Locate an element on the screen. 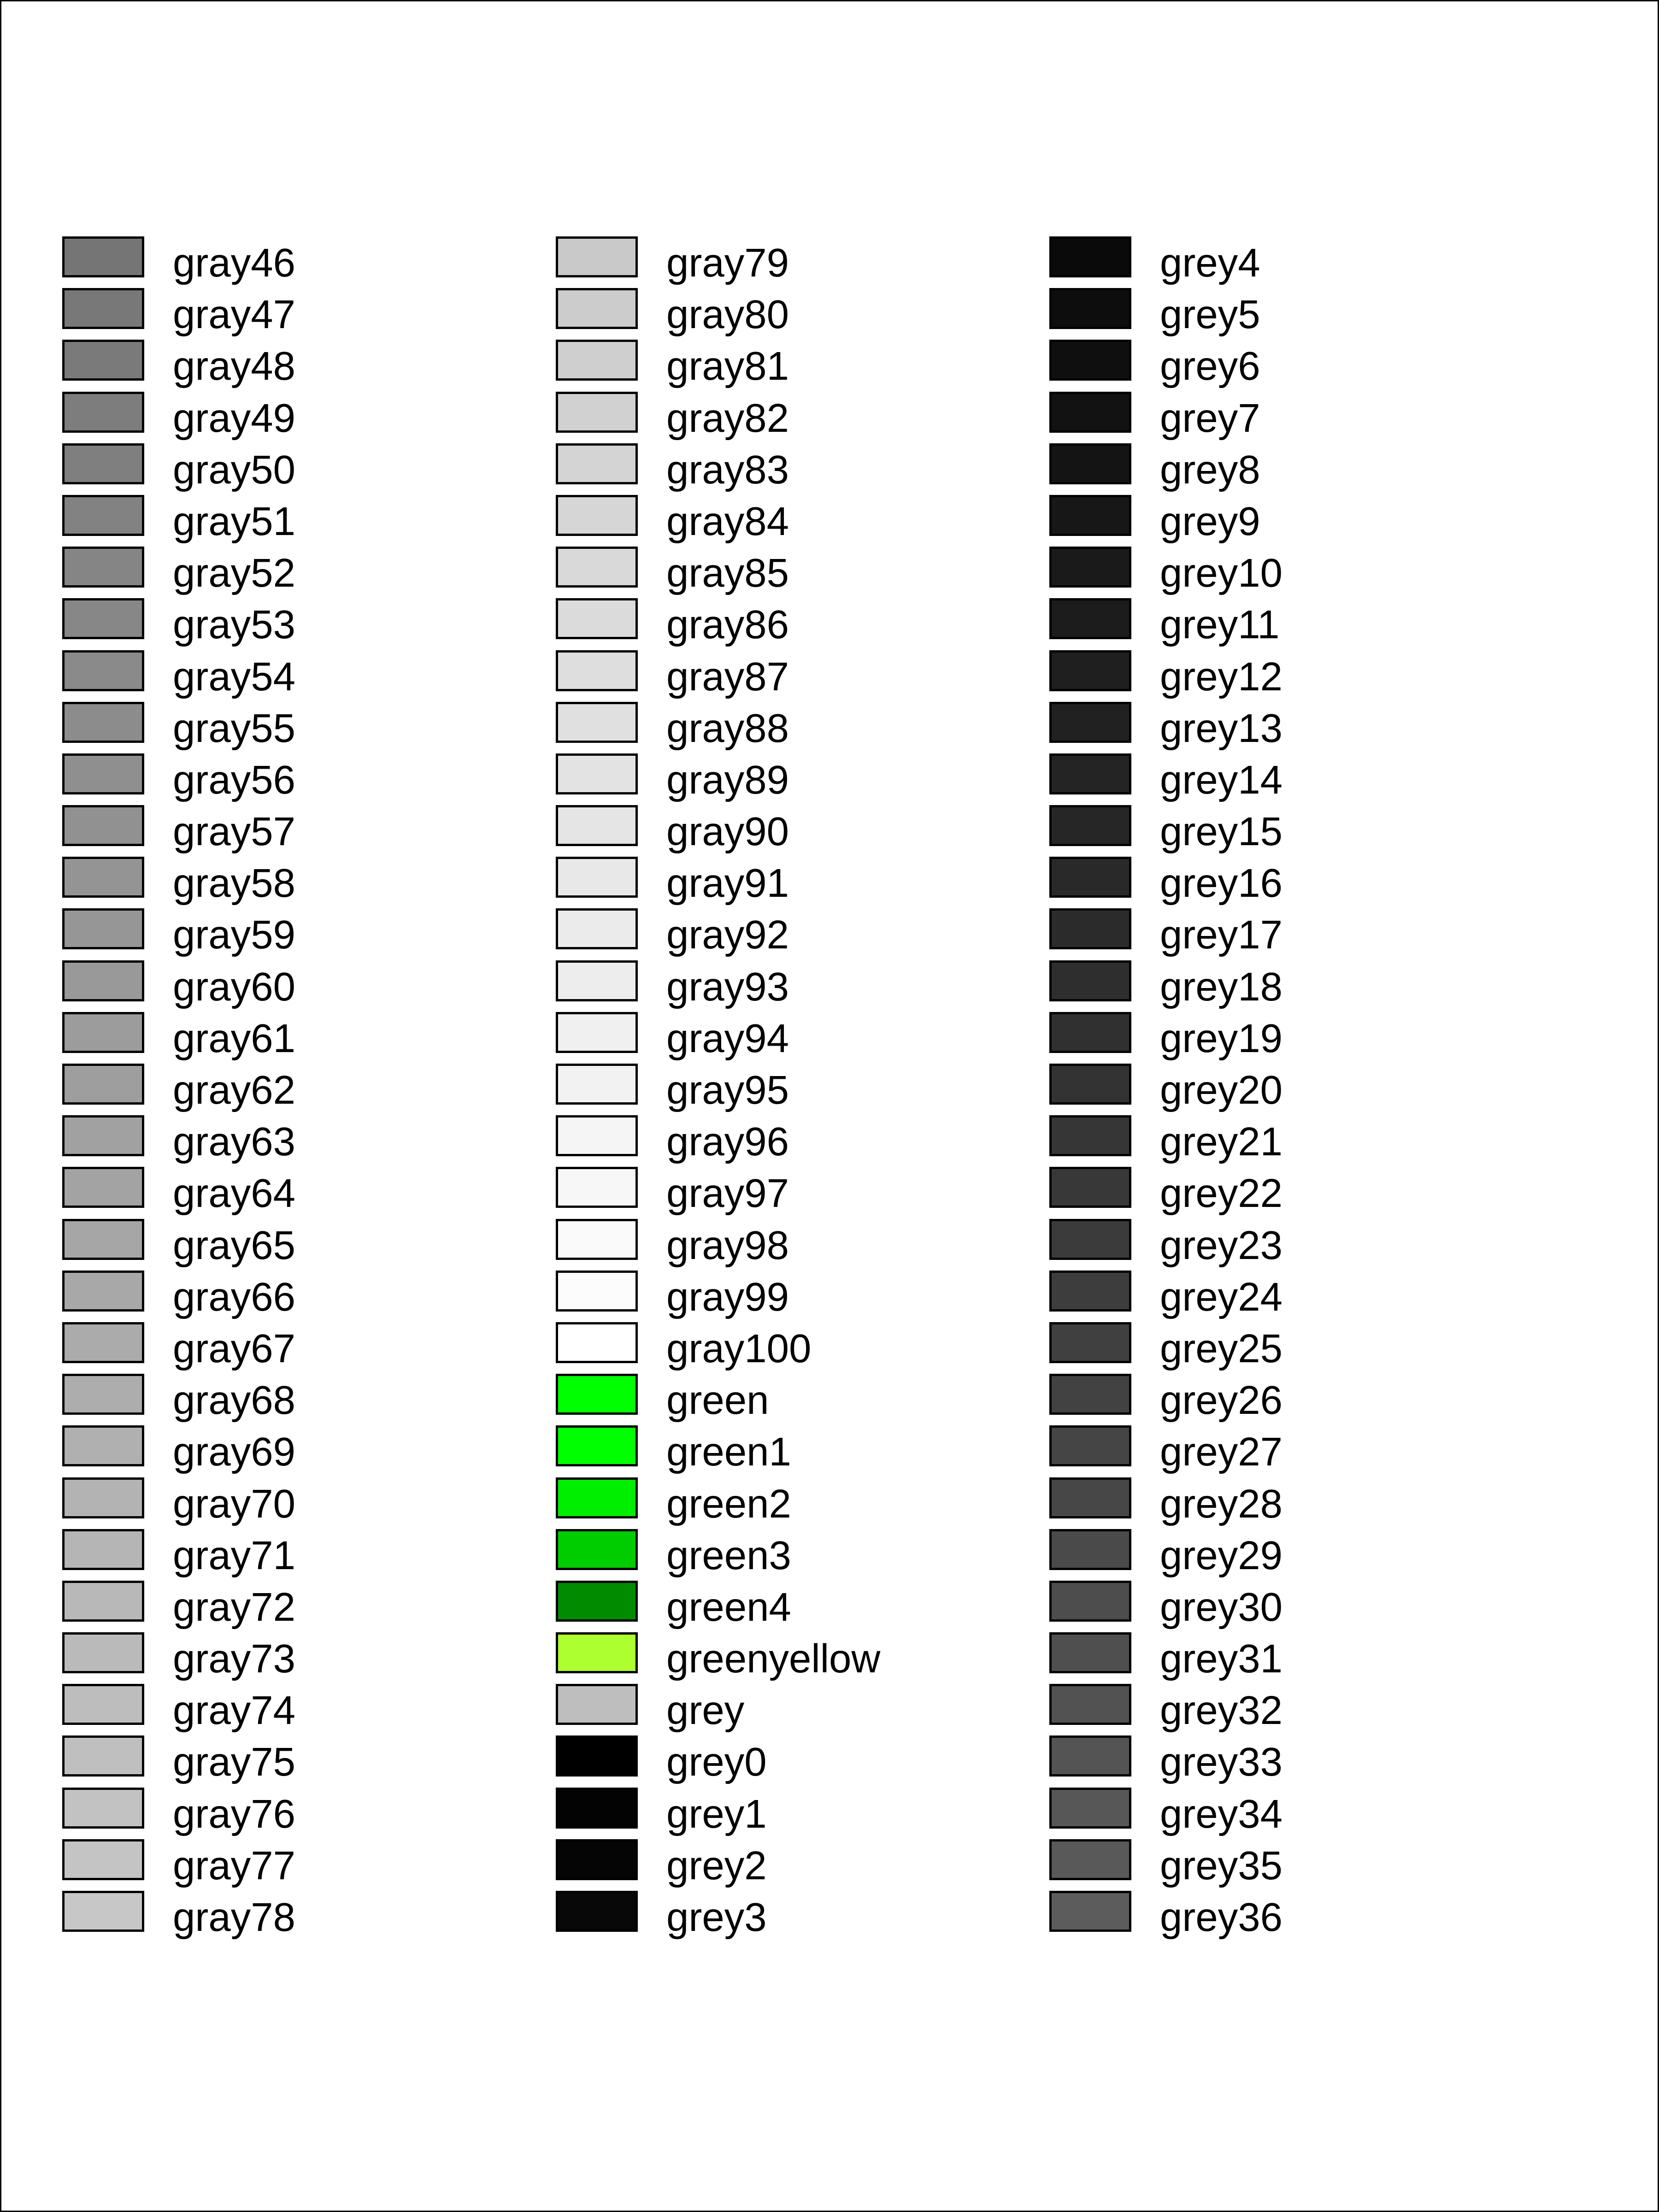 This screenshot has width=1659, height=2212. color-name-label: gray61 is located at coordinates (234, 1038).